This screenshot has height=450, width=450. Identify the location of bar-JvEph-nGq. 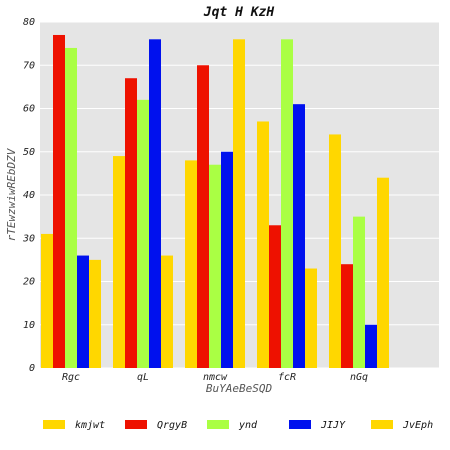
(383, 272).